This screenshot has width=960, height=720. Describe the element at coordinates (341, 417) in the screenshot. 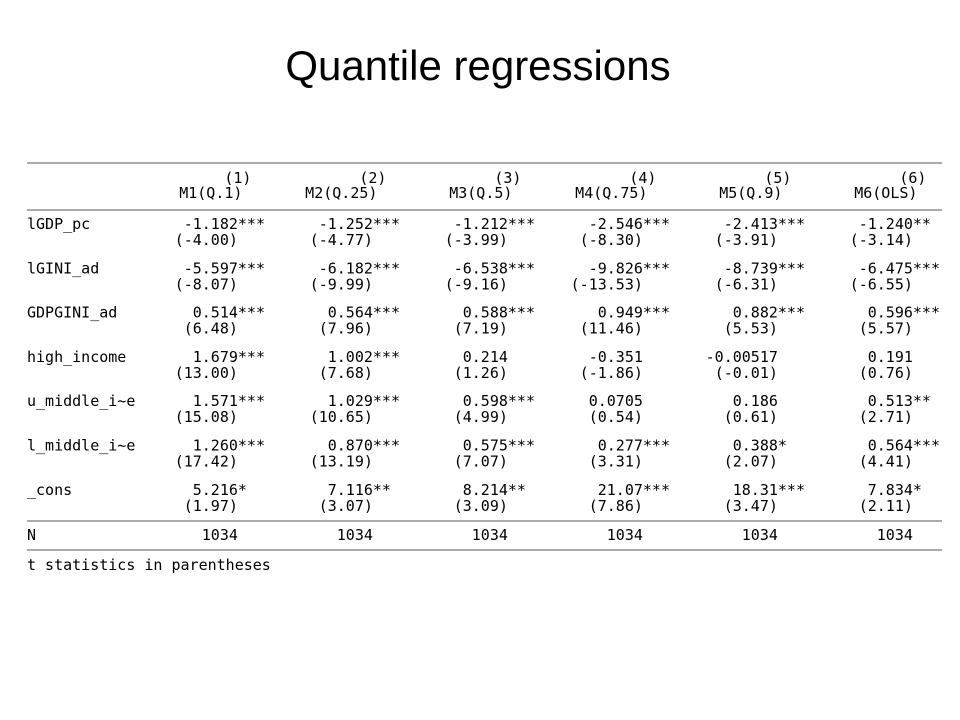

I see `t-statistic: (10.65)` at that location.